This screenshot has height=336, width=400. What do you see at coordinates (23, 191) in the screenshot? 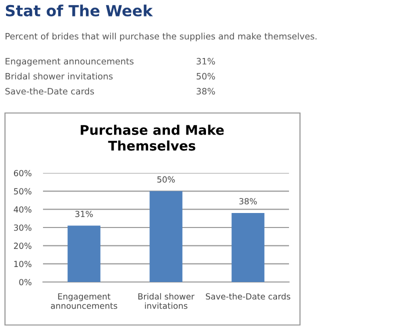
I see `y-tick-label: 50%` at bounding box center [23, 191].